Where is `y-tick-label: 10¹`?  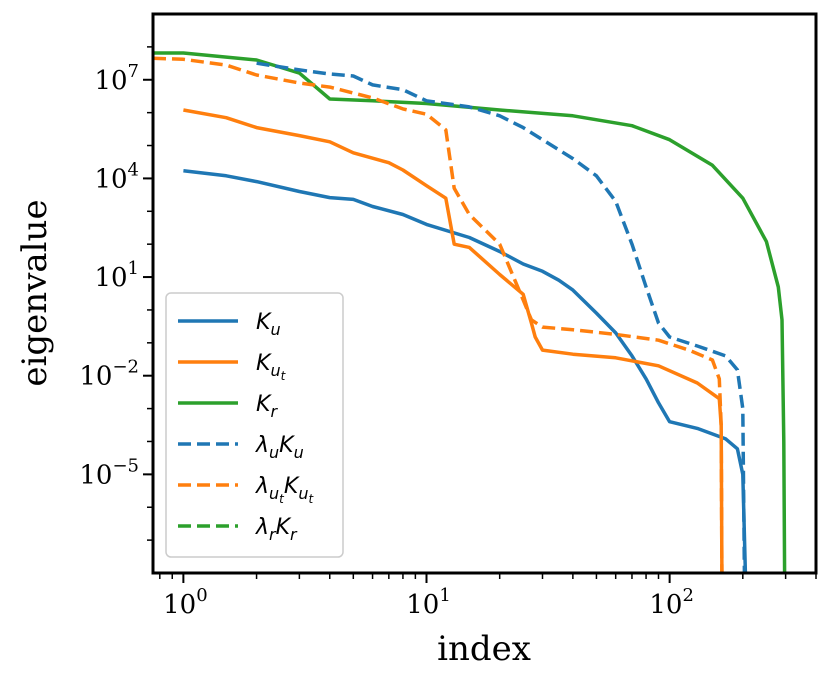
y-tick-label: 10¹ is located at coordinates (116, 275).